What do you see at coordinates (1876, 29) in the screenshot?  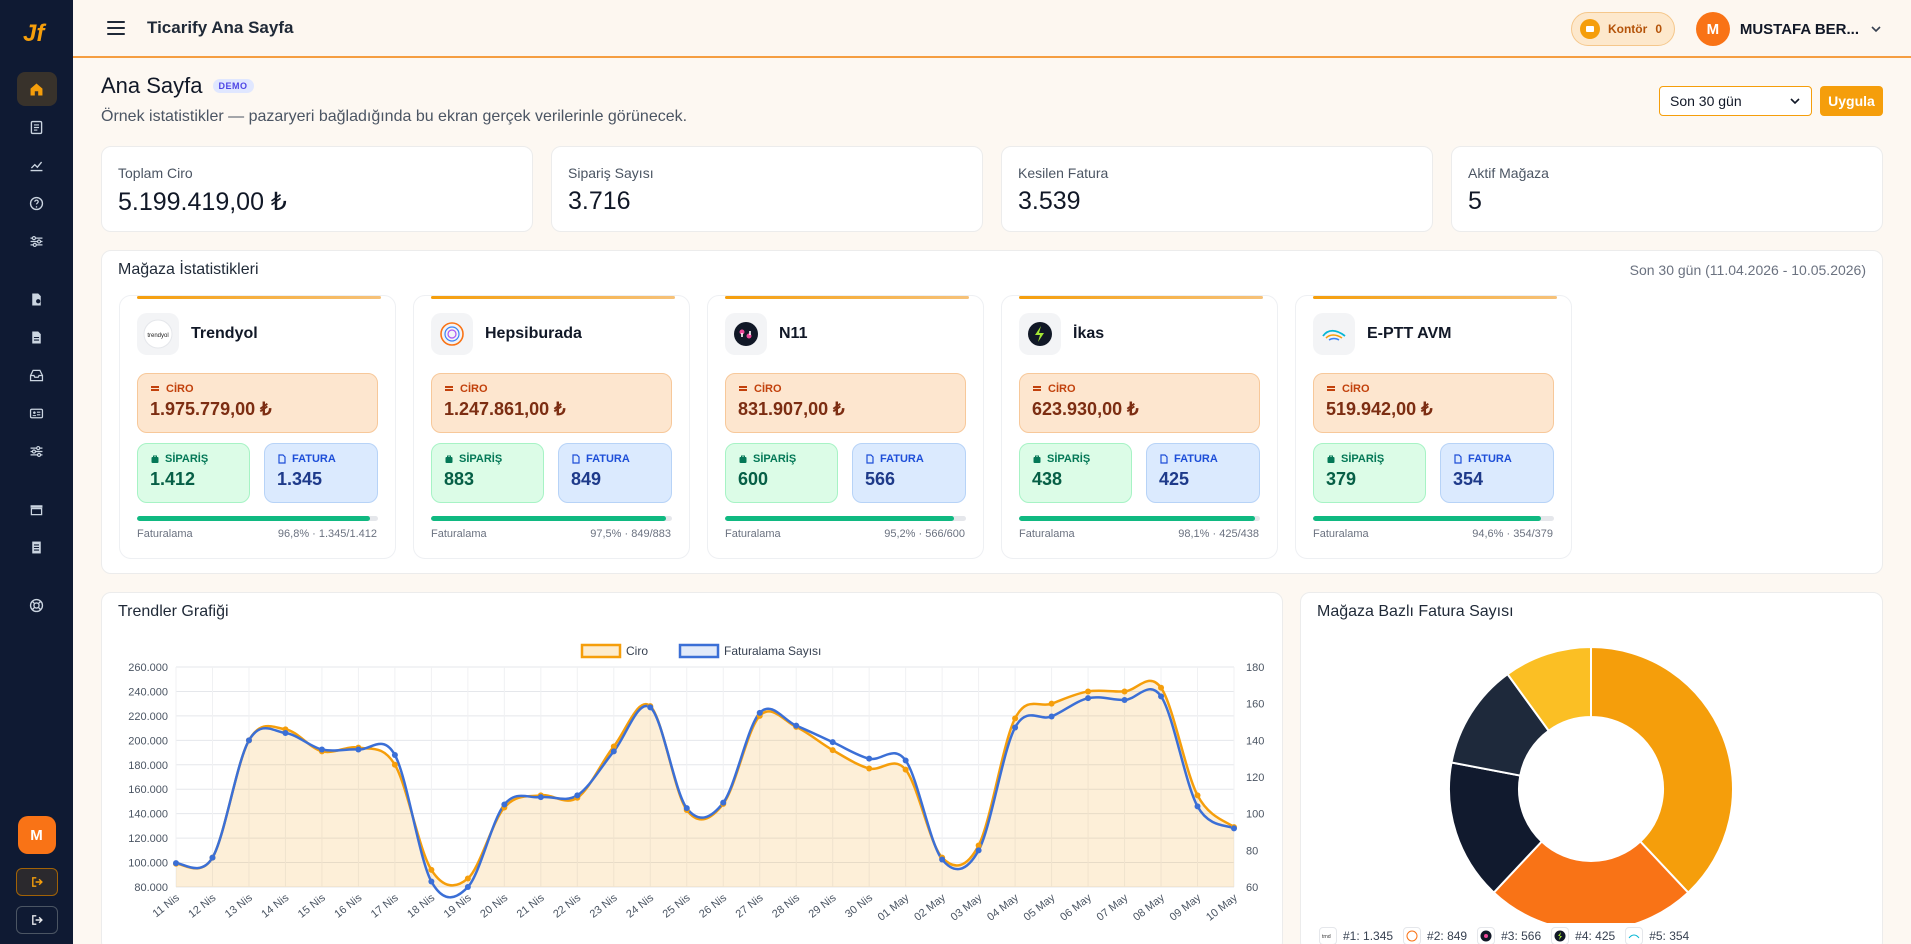 I see `chevron-down-icon` at bounding box center [1876, 29].